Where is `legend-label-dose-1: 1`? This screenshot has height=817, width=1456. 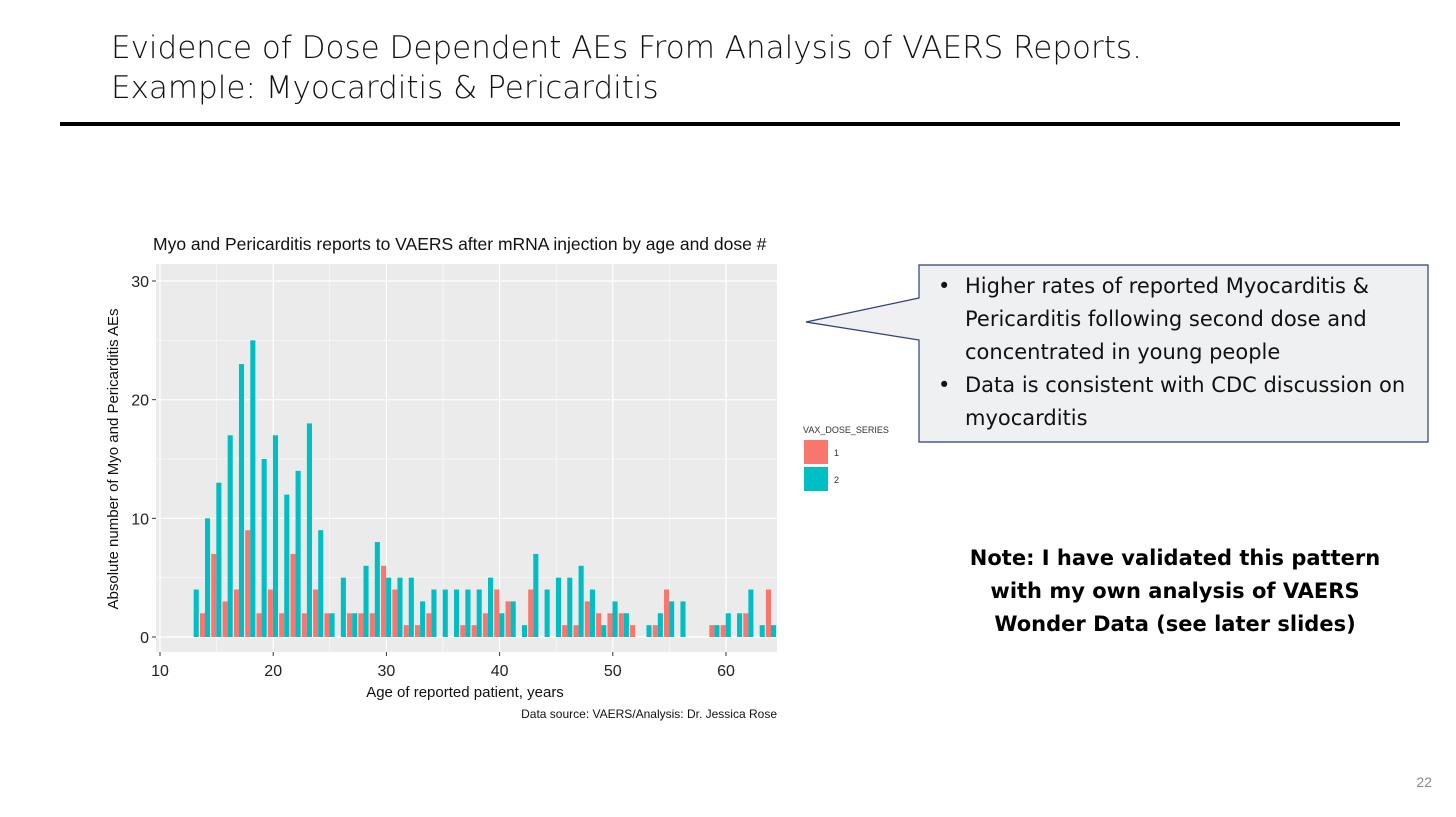
legend-label-dose-1: 1 is located at coordinates (836, 453).